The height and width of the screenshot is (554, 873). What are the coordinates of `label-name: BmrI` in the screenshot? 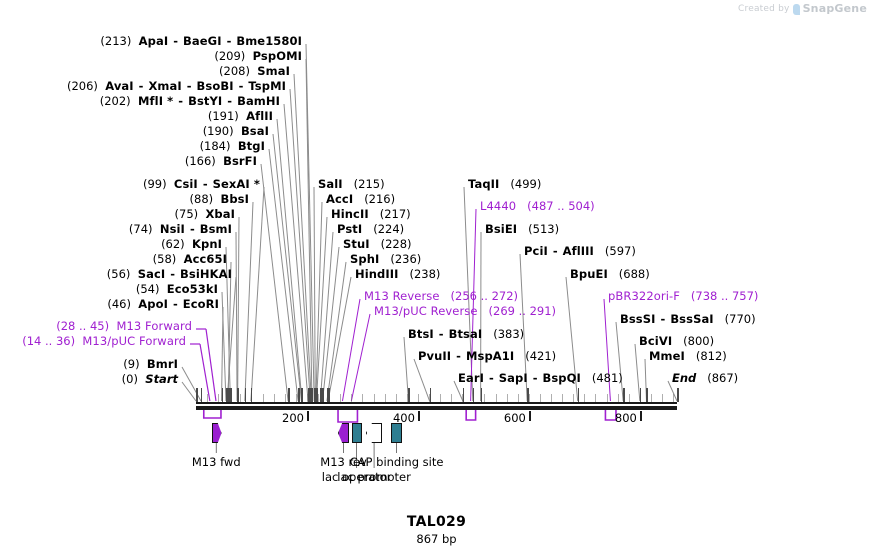 It's located at (162, 364).